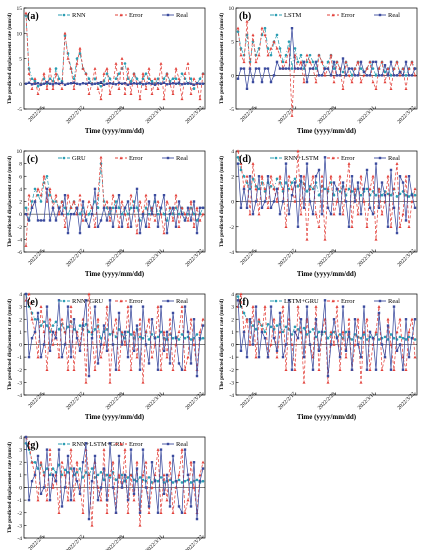  What do you see at coordinates (194, 258) in the screenshot?
I see `x-tick-label: 2022/3/22` at bounding box center [194, 258].